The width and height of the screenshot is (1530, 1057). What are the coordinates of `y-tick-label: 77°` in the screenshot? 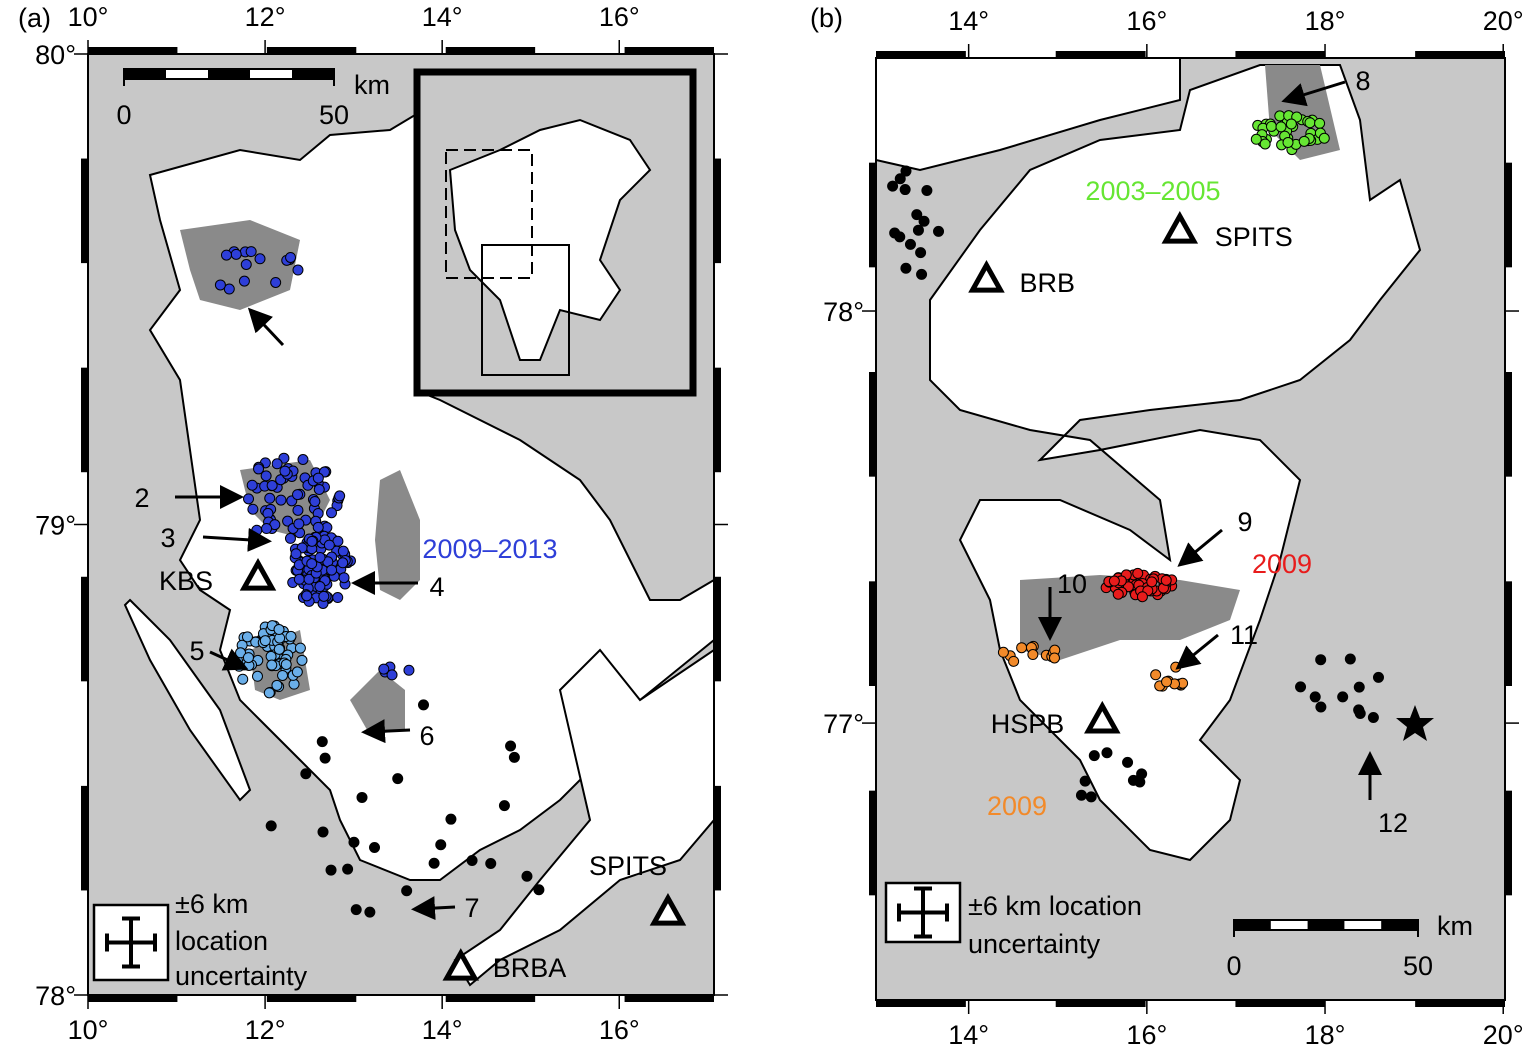 It's located at (843, 724).